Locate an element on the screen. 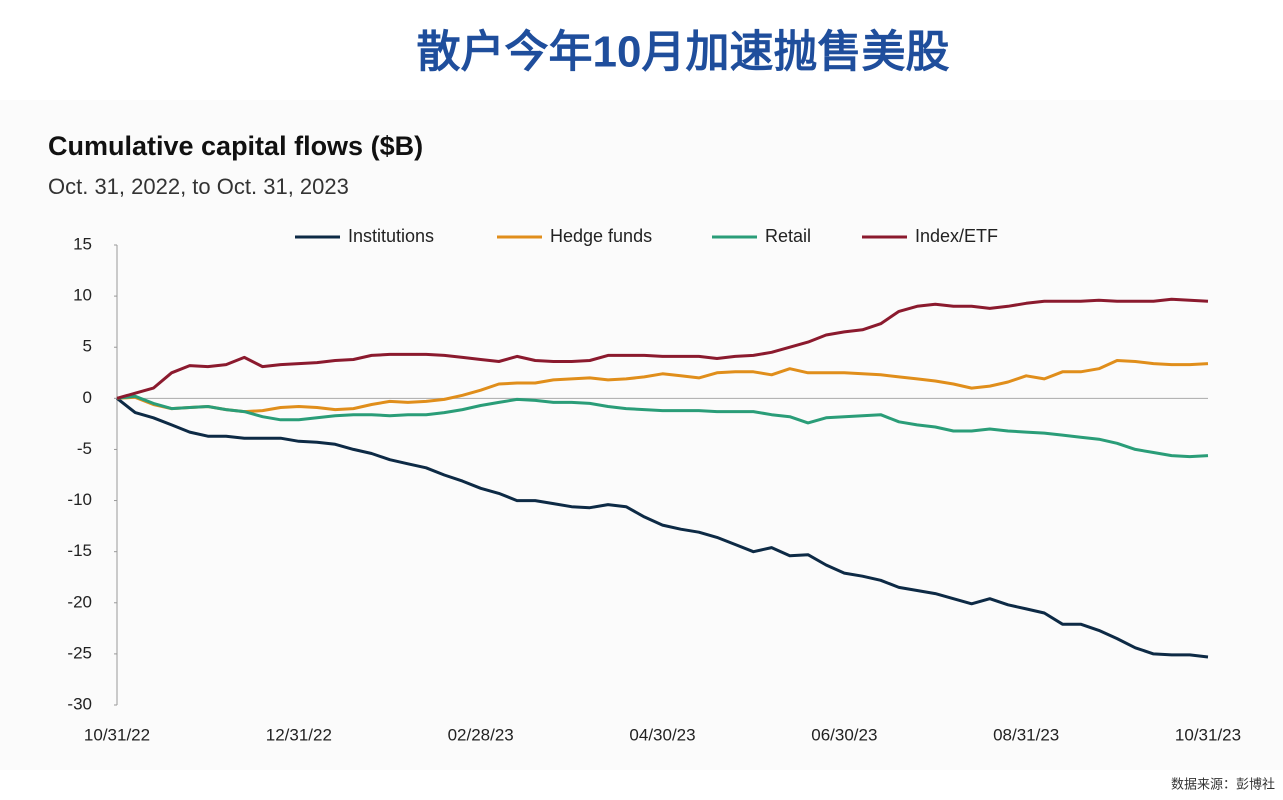 The height and width of the screenshot is (800, 1283). legend-label: Index/ETF is located at coordinates (956, 236).